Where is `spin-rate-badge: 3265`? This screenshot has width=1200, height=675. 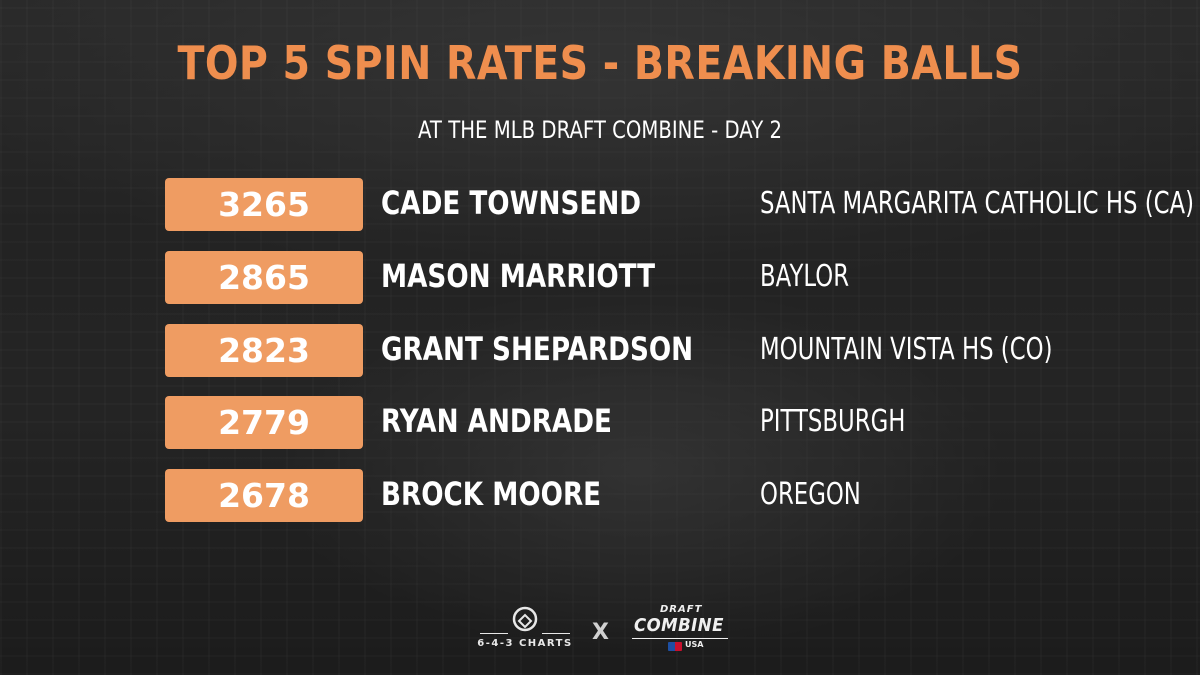 spin-rate-badge: 3265 is located at coordinates (264, 204).